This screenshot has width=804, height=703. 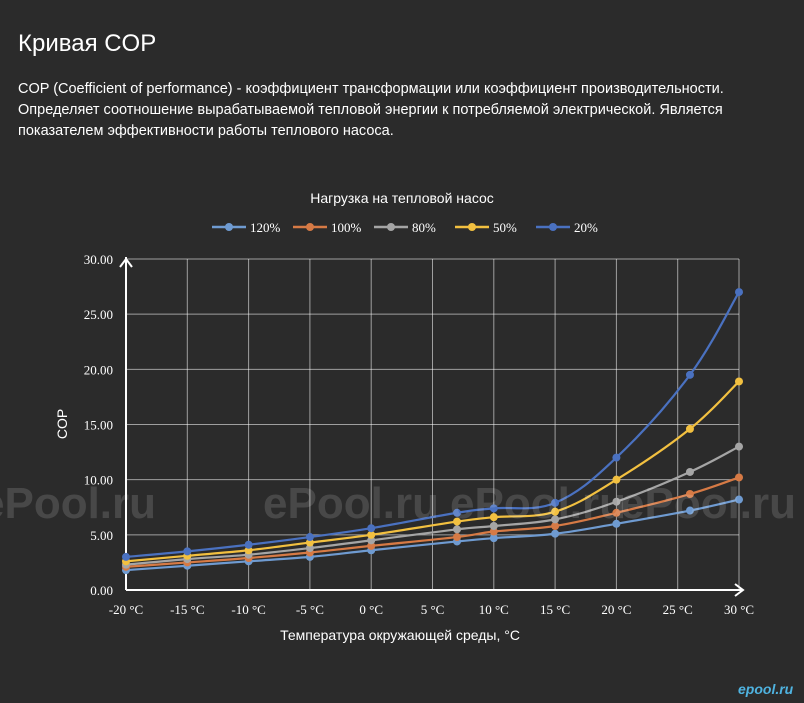 I want to click on x-tick-label: -5 °C, so click(x=310, y=609).